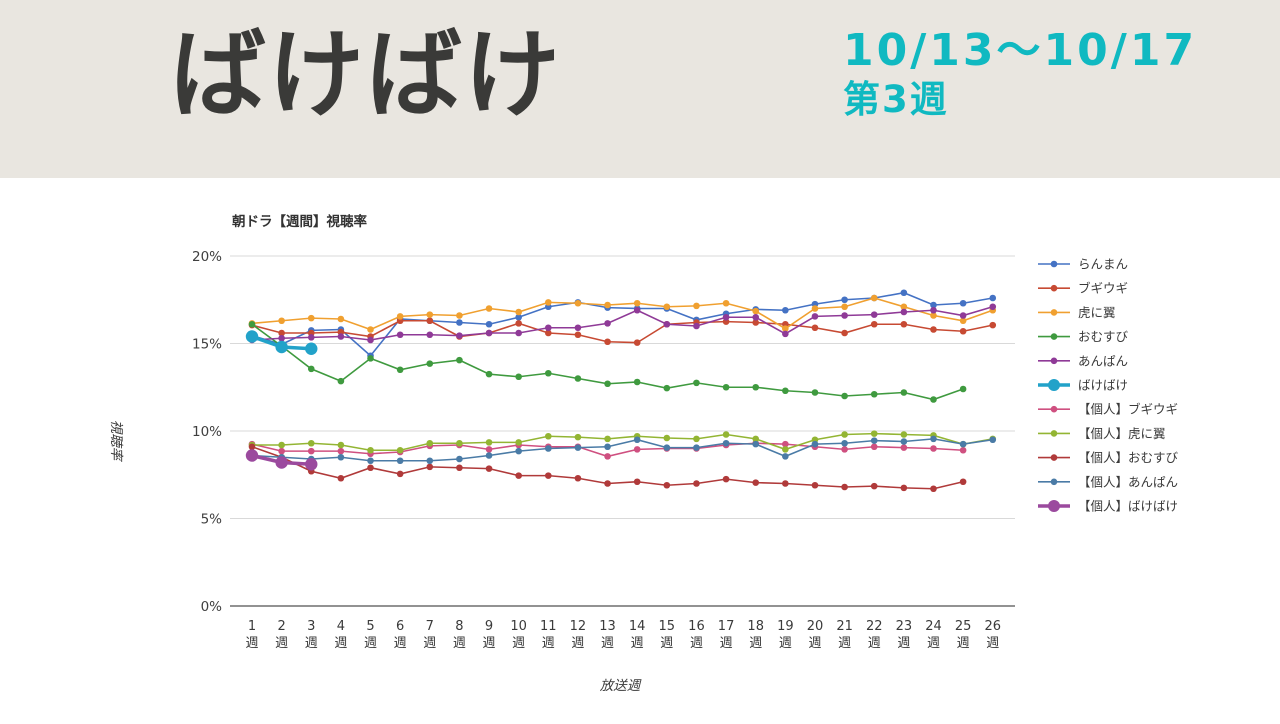 This screenshot has height=724, width=1280. I want to click on x-tick-label-week-14: 14 週, so click(637, 635).